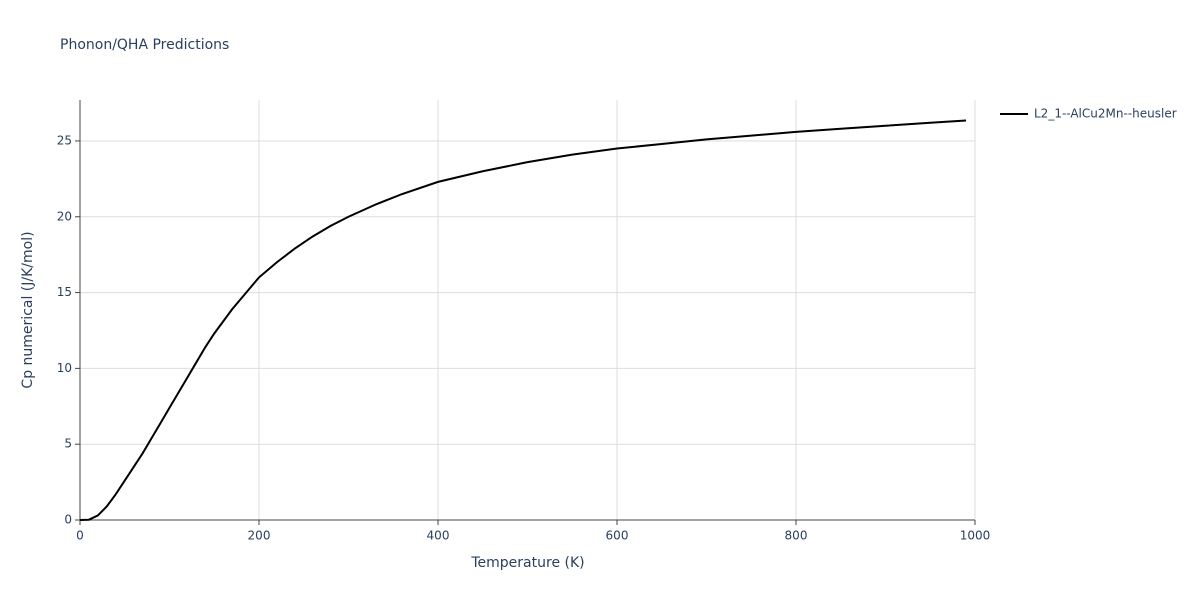  Describe the element at coordinates (144, 45) in the screenshot. I see `chart-title: Phonon/QHA Predictions` at that location.